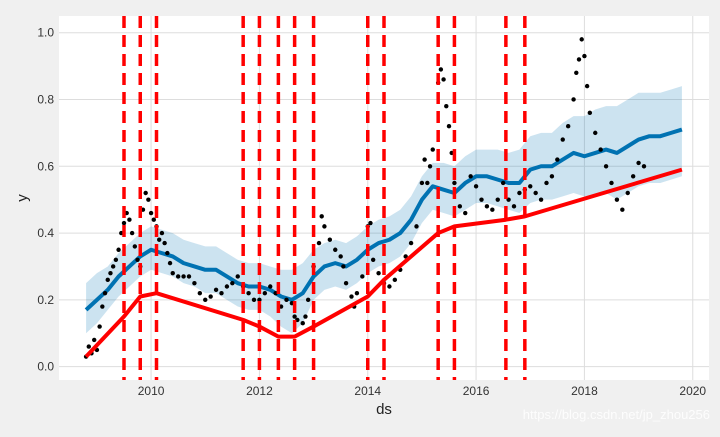 The image size is (720, 437). What do you see at coordinates (584, 391) in the screenshot?
I see `x-tick-label: 2018` at bounding box center [584, 391].